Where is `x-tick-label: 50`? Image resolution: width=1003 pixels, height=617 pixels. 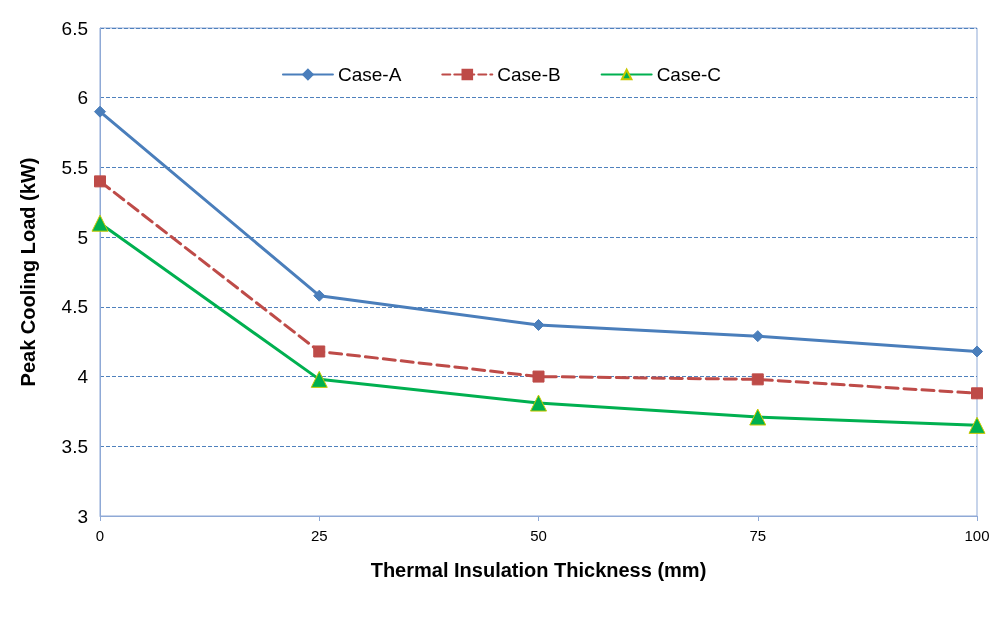 x-tick-label: 50 is located at coordinates (538, 535).